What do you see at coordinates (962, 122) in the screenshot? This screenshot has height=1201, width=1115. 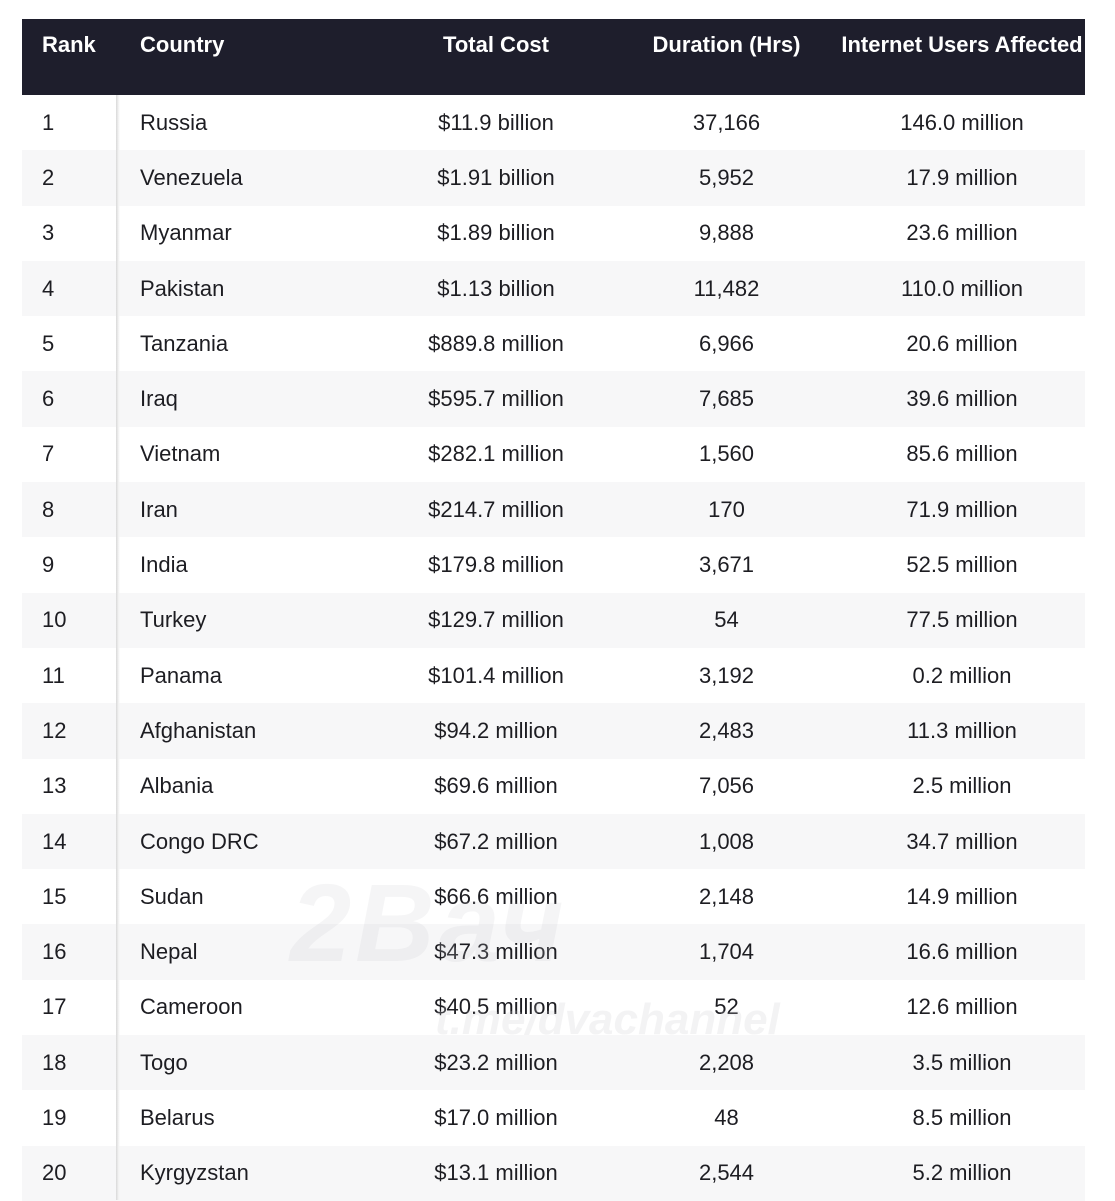 I see `cell-users-affected: 146.0 million` at bounding box center [962, 122].